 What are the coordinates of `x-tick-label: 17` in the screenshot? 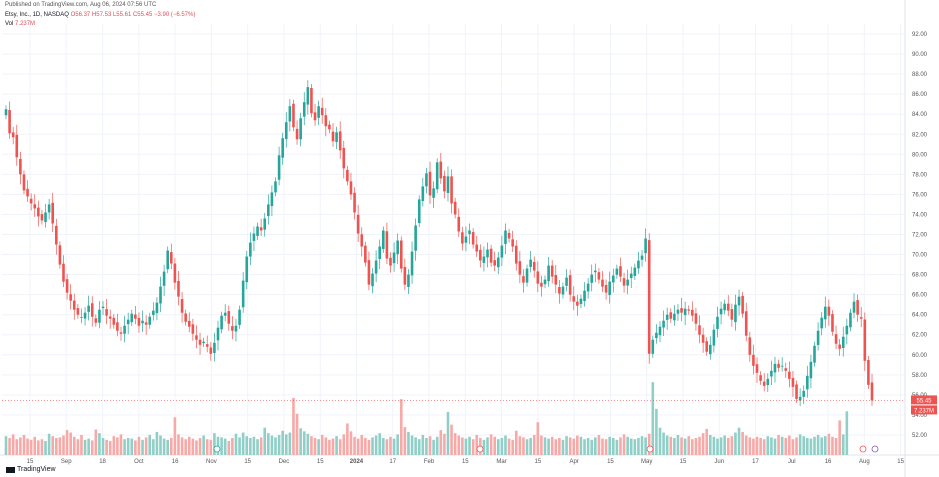 It's located at (392, 462).